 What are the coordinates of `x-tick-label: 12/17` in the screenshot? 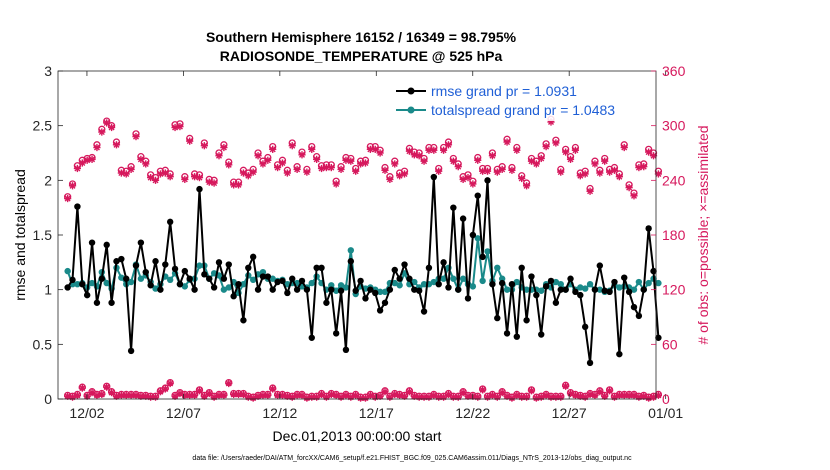 It's located at (376, 413).